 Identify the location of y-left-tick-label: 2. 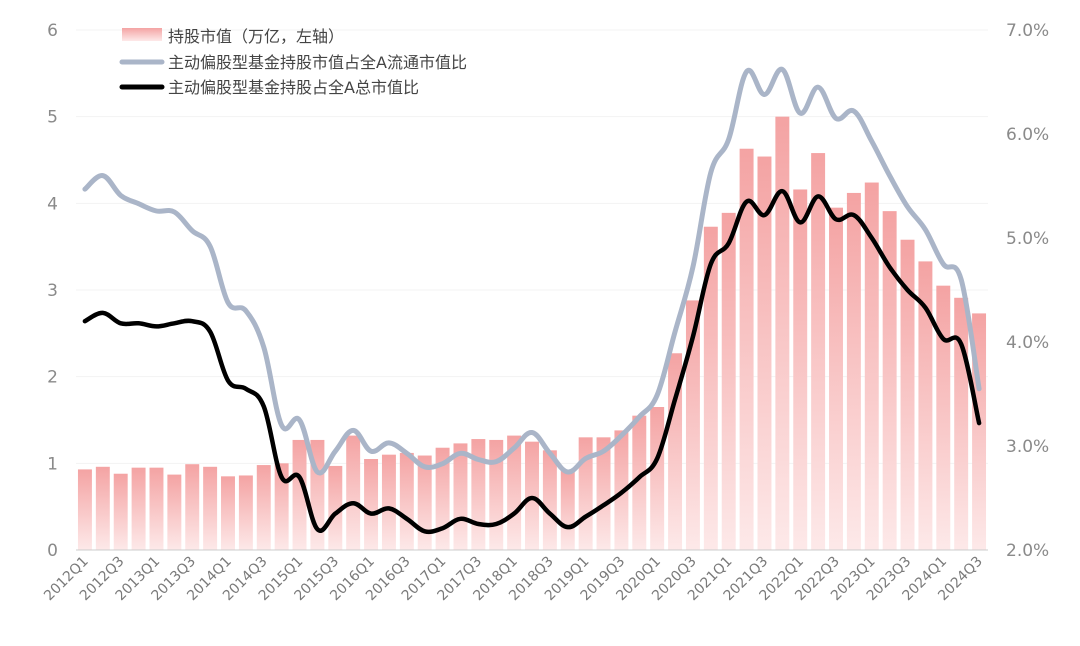
(52, 378).